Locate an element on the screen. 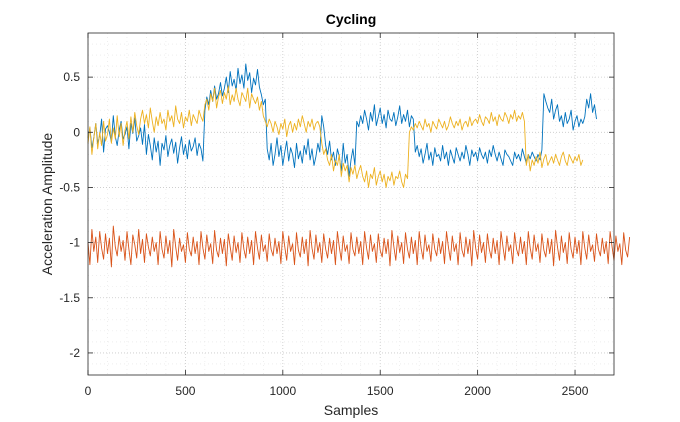 The width and height of the screenshot is (680, 422). x-tick-label: 2000 is located at coordinates (477, 391).